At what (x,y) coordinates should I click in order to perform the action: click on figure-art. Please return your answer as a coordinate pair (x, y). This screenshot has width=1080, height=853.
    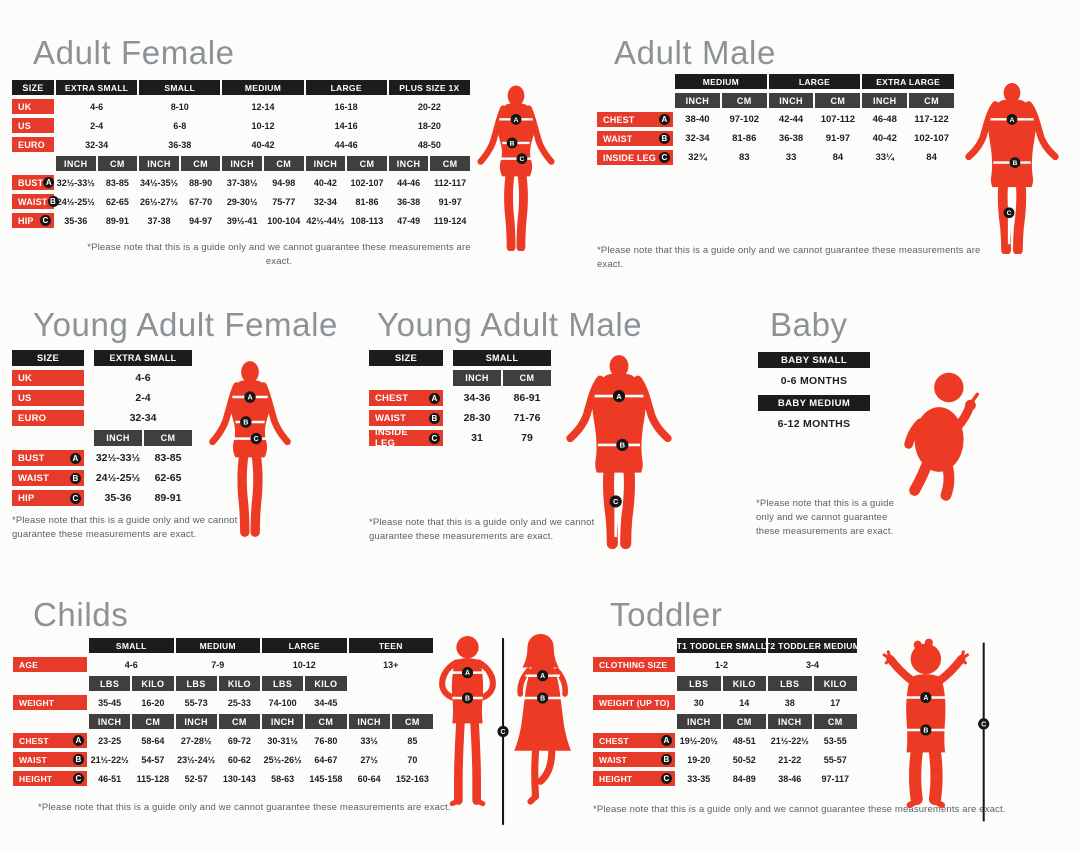
    Looking at the image, I should click on (1012, 135).